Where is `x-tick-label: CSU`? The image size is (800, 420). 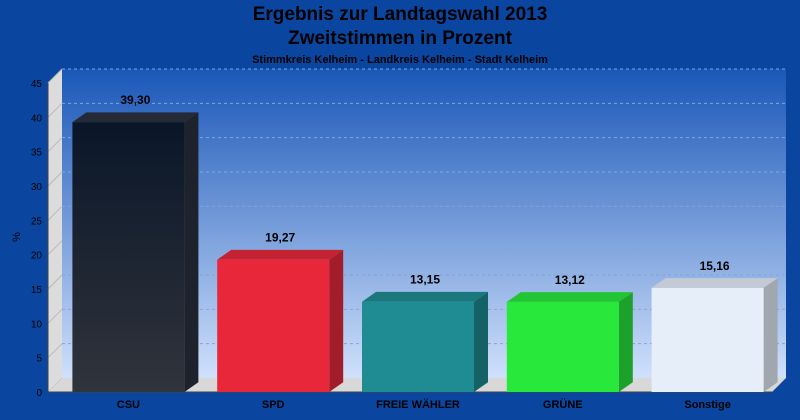 x-tick-label: CSU is located at coordinates (128, 405).